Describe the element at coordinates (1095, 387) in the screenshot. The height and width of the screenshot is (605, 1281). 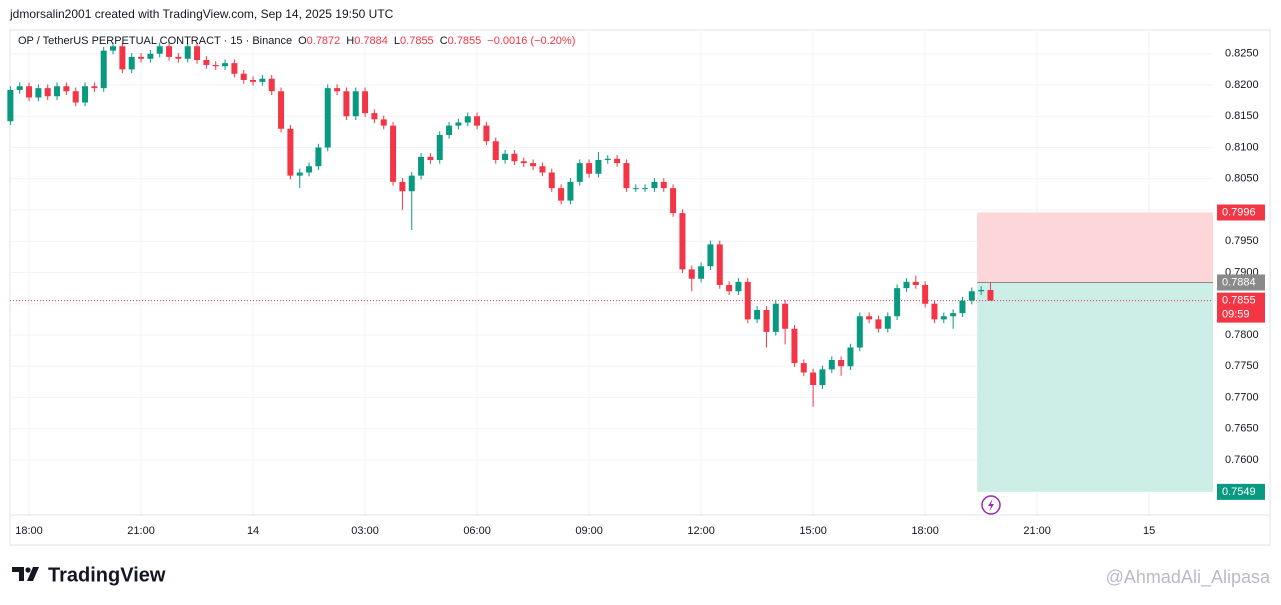
I see `target-zone` at that location.